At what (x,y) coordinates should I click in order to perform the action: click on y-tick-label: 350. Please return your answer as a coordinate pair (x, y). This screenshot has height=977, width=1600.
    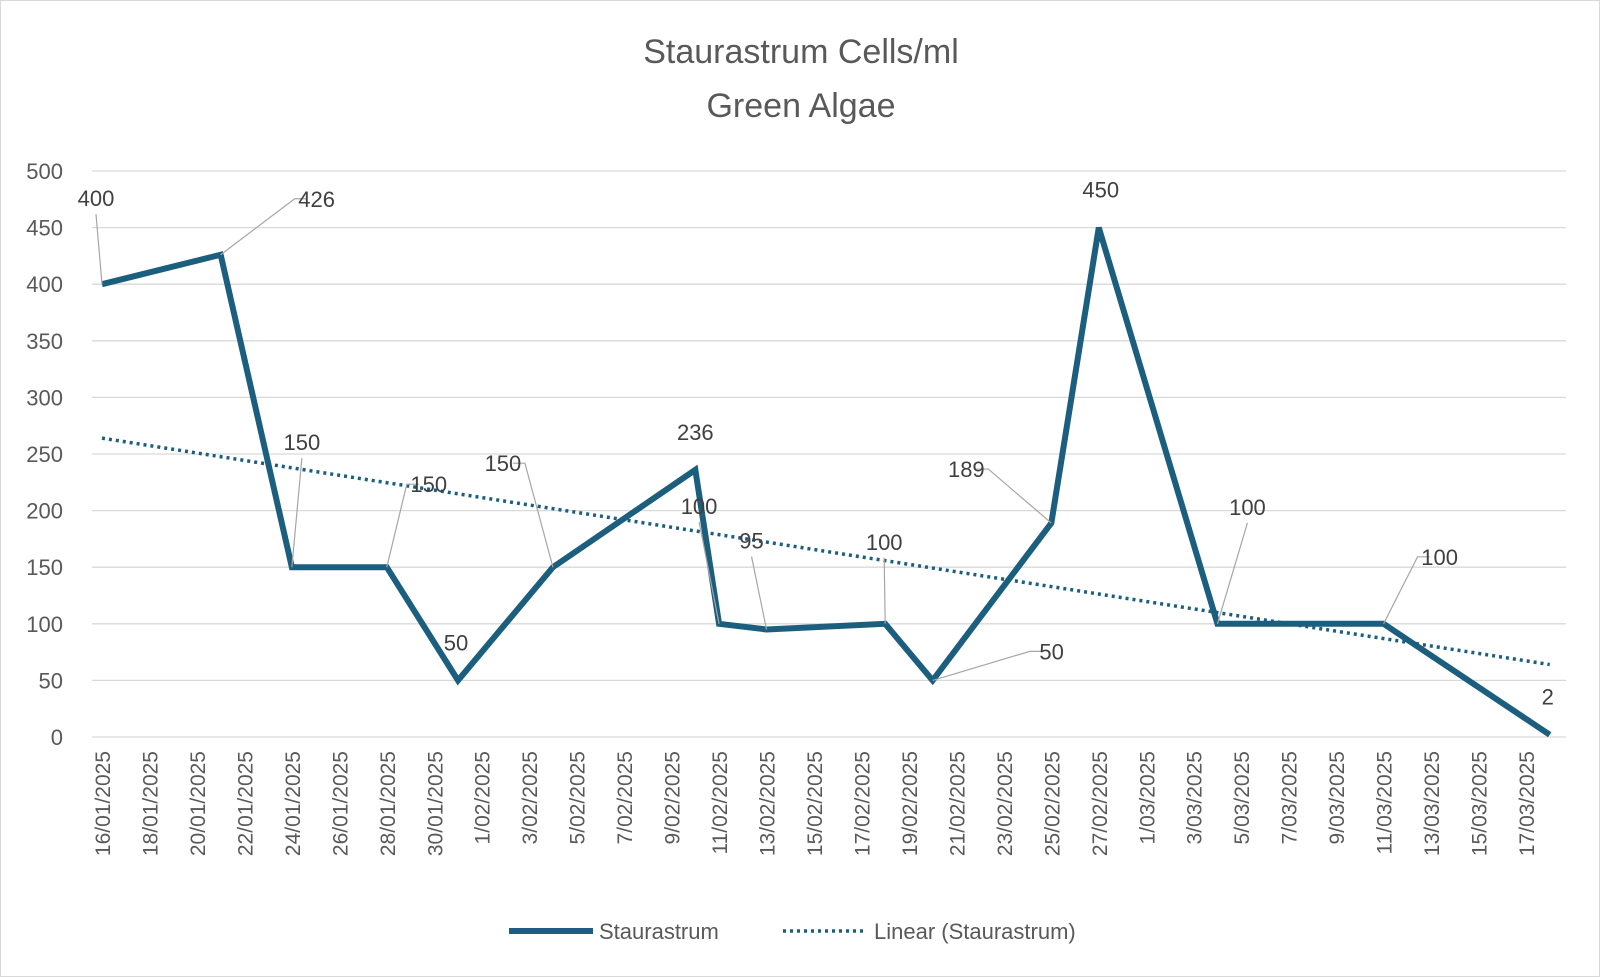
    Looking at the image, I should click on (44, 341).